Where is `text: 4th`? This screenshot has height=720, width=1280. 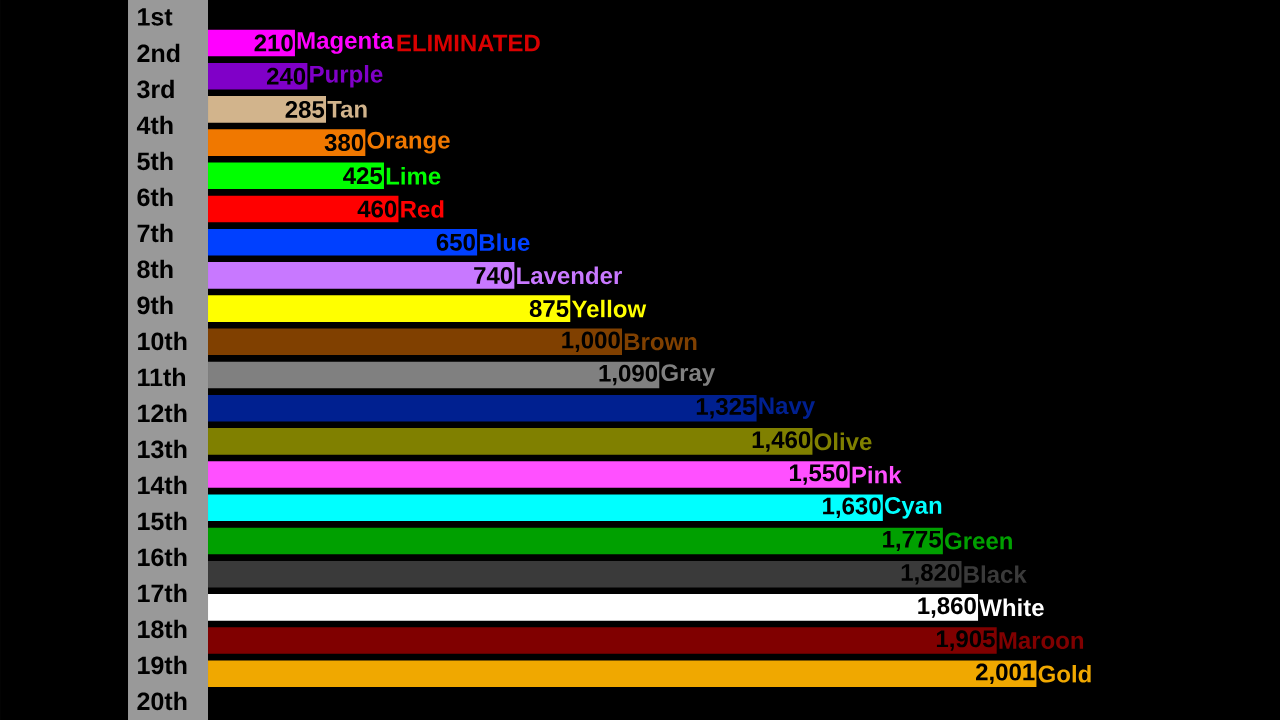
text: 4th is located at coordinates (154, 125).